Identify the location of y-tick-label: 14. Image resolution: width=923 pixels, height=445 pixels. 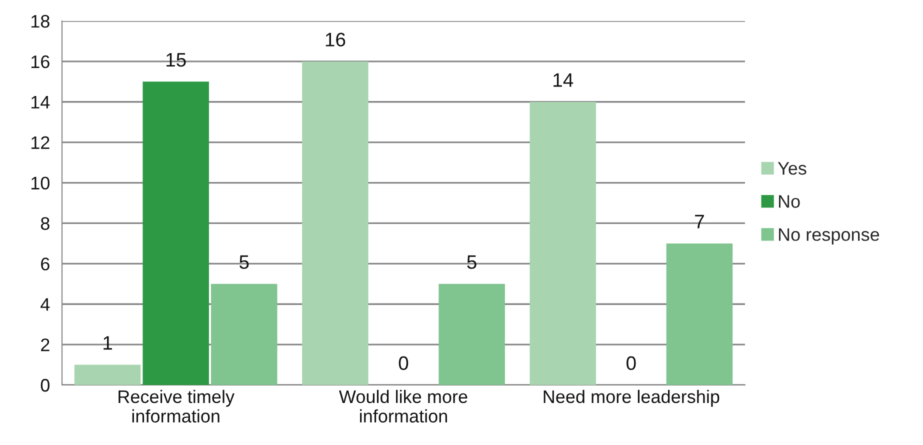
(40, 102).